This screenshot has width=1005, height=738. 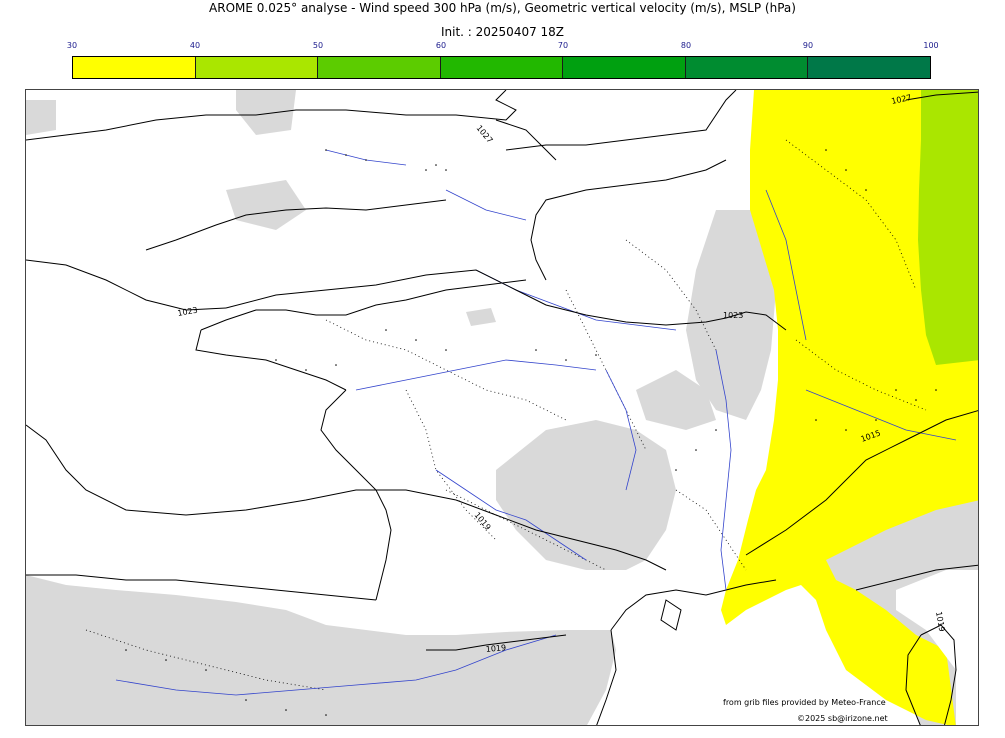 I want to click on isobar-label: 1023, so click(x=733, y=315).